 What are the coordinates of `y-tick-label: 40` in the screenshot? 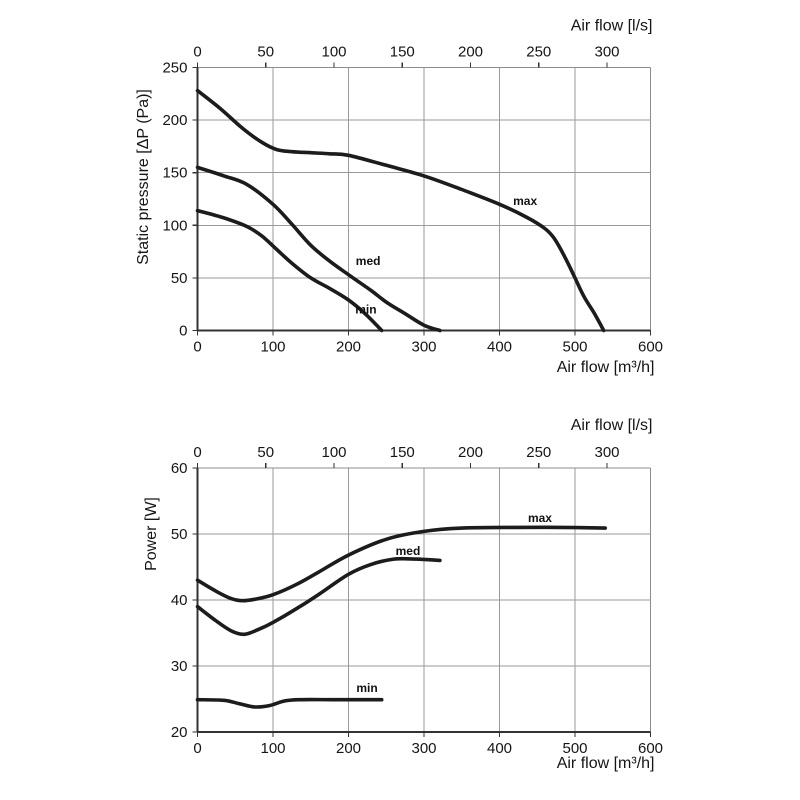 It's located at (179, 600).